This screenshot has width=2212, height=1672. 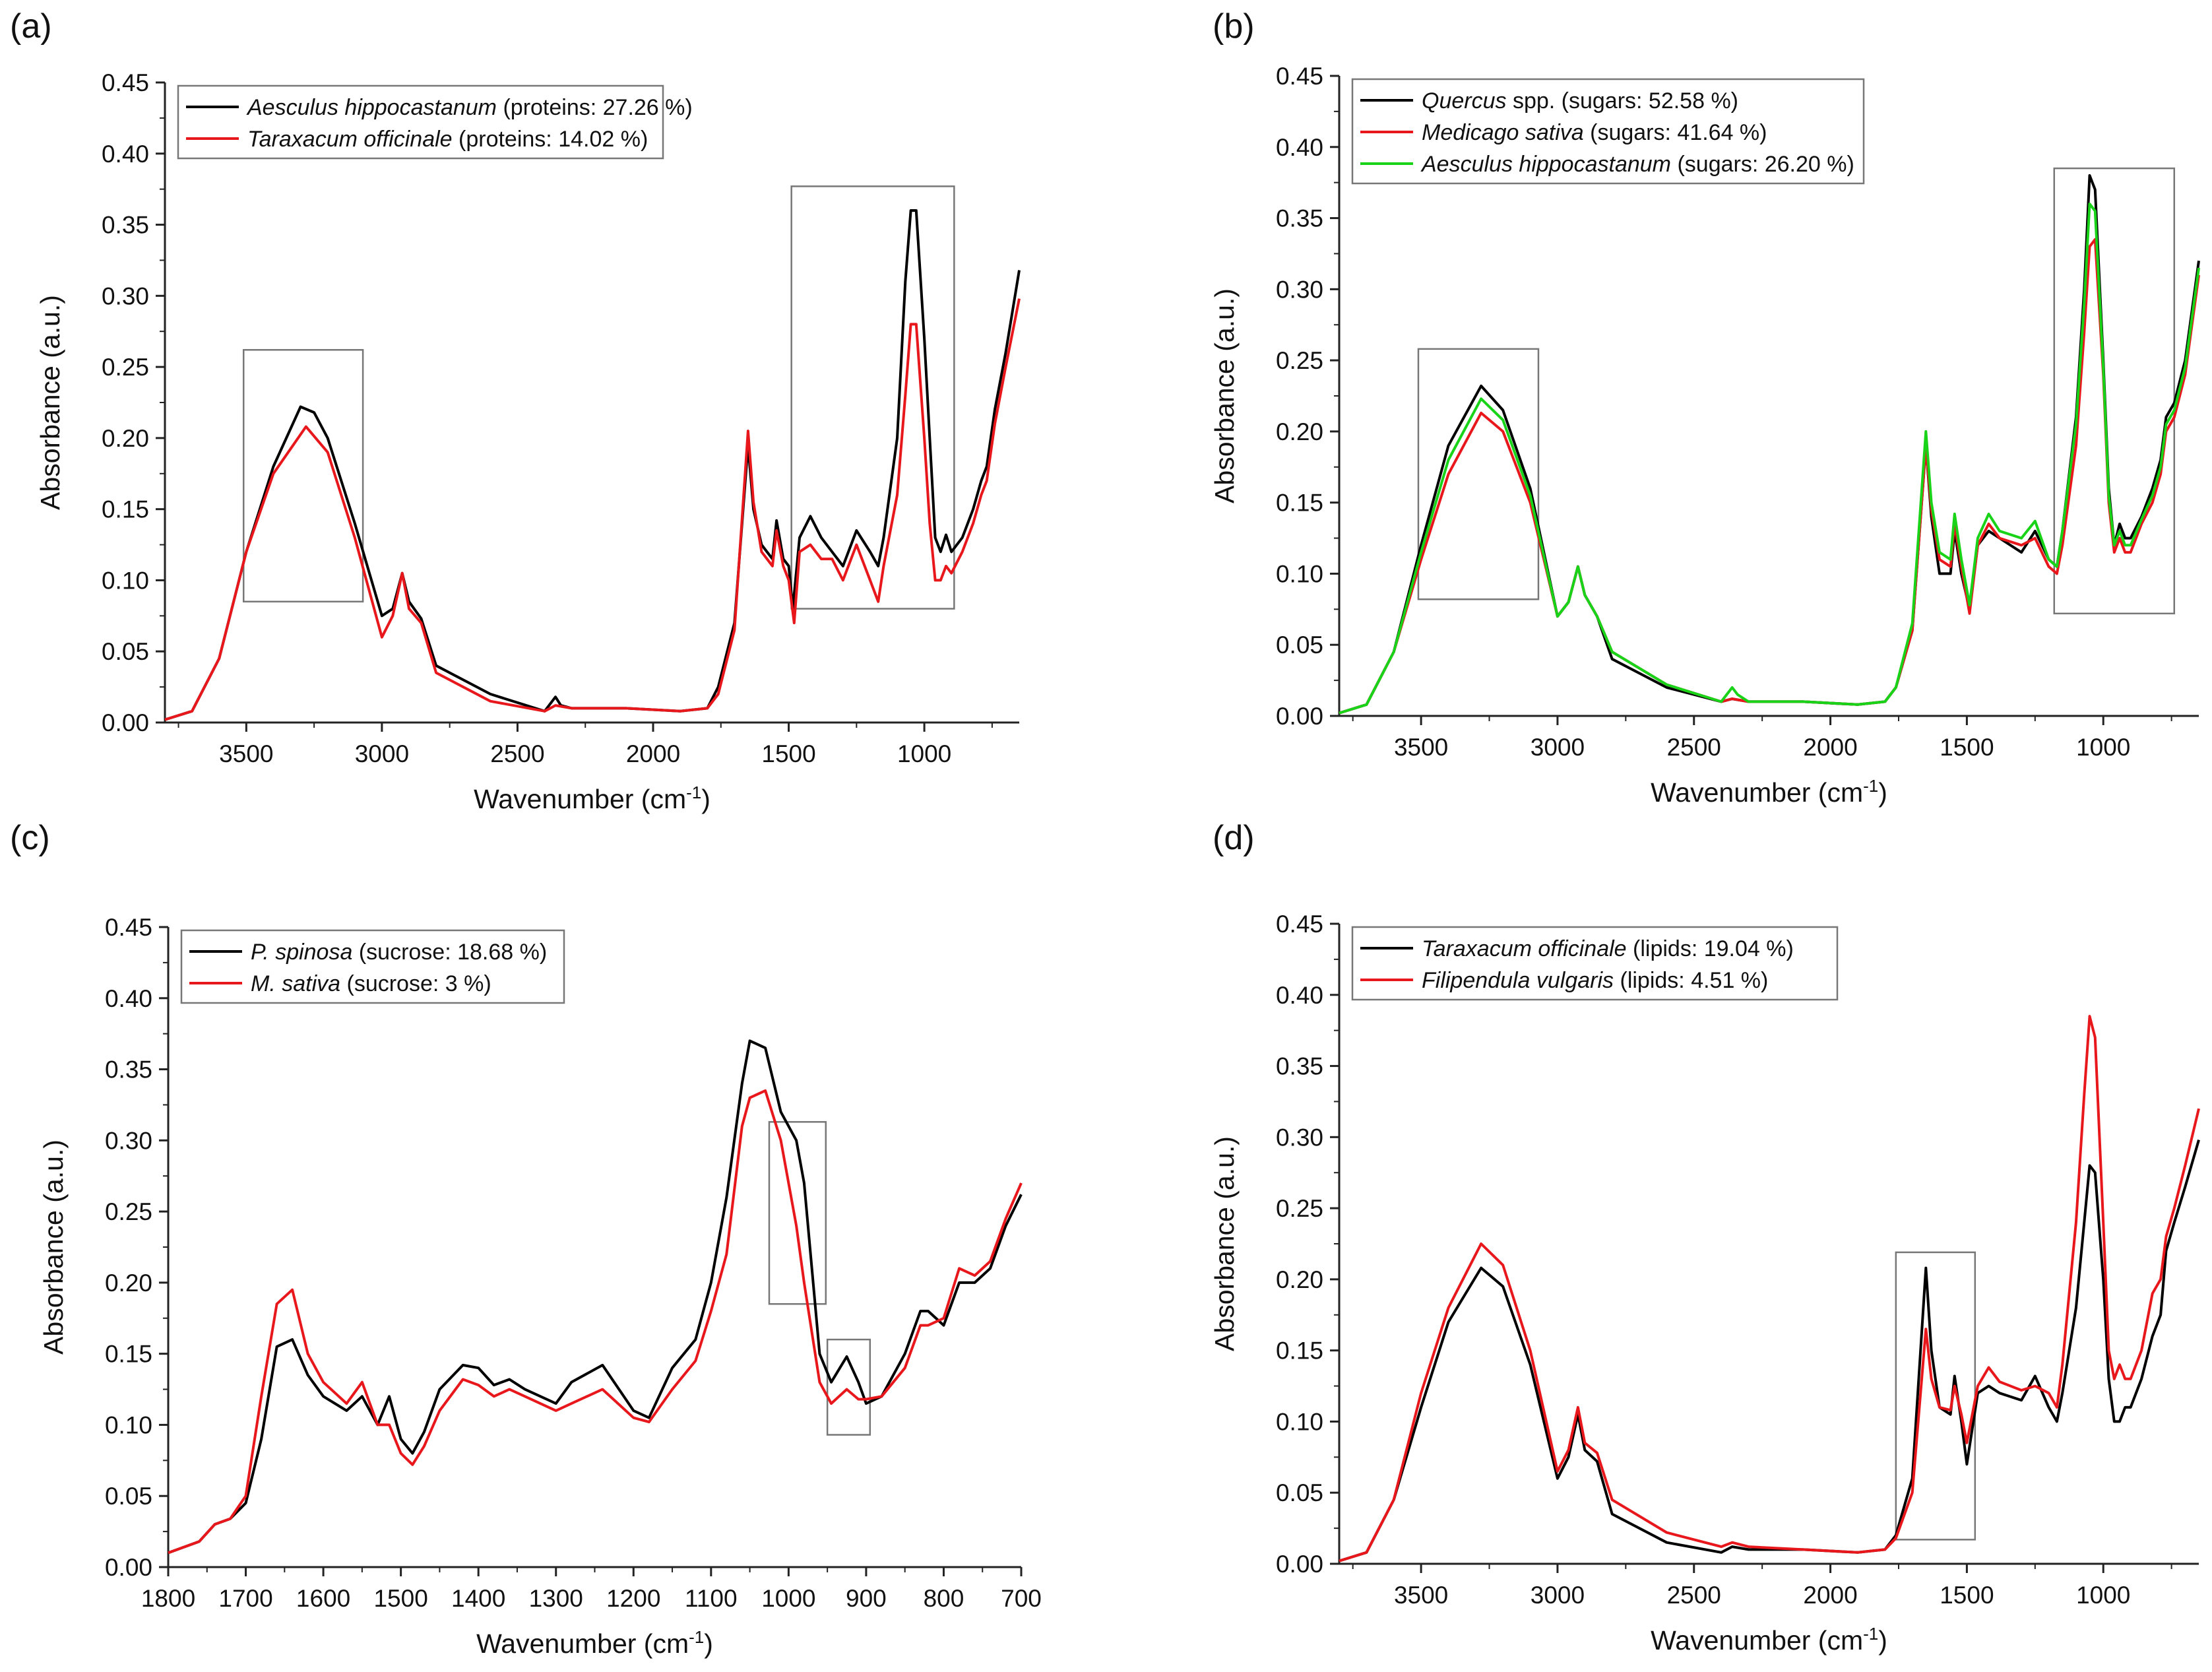 What do you see at coordinates (711, 1598) in the screenshot?
I see `x-tick-label: 1100` at bounding box center [711, 1598].